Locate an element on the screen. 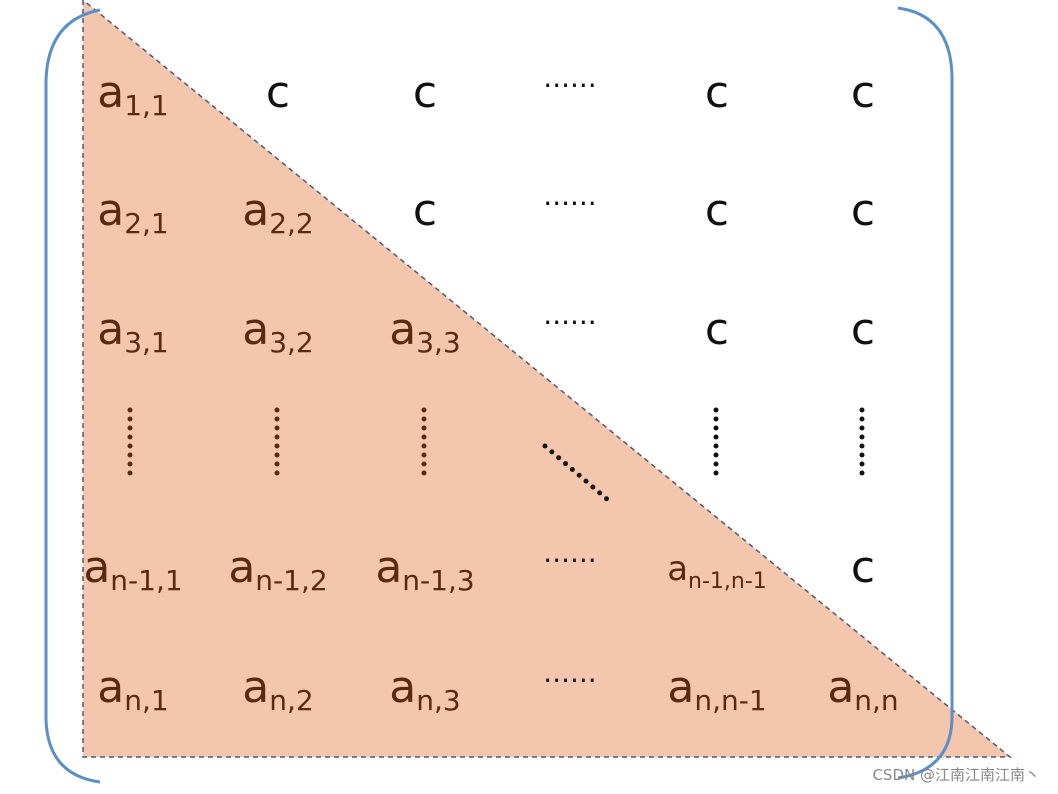  matrix-cell: an,2 is located at coordinates (277, 689).